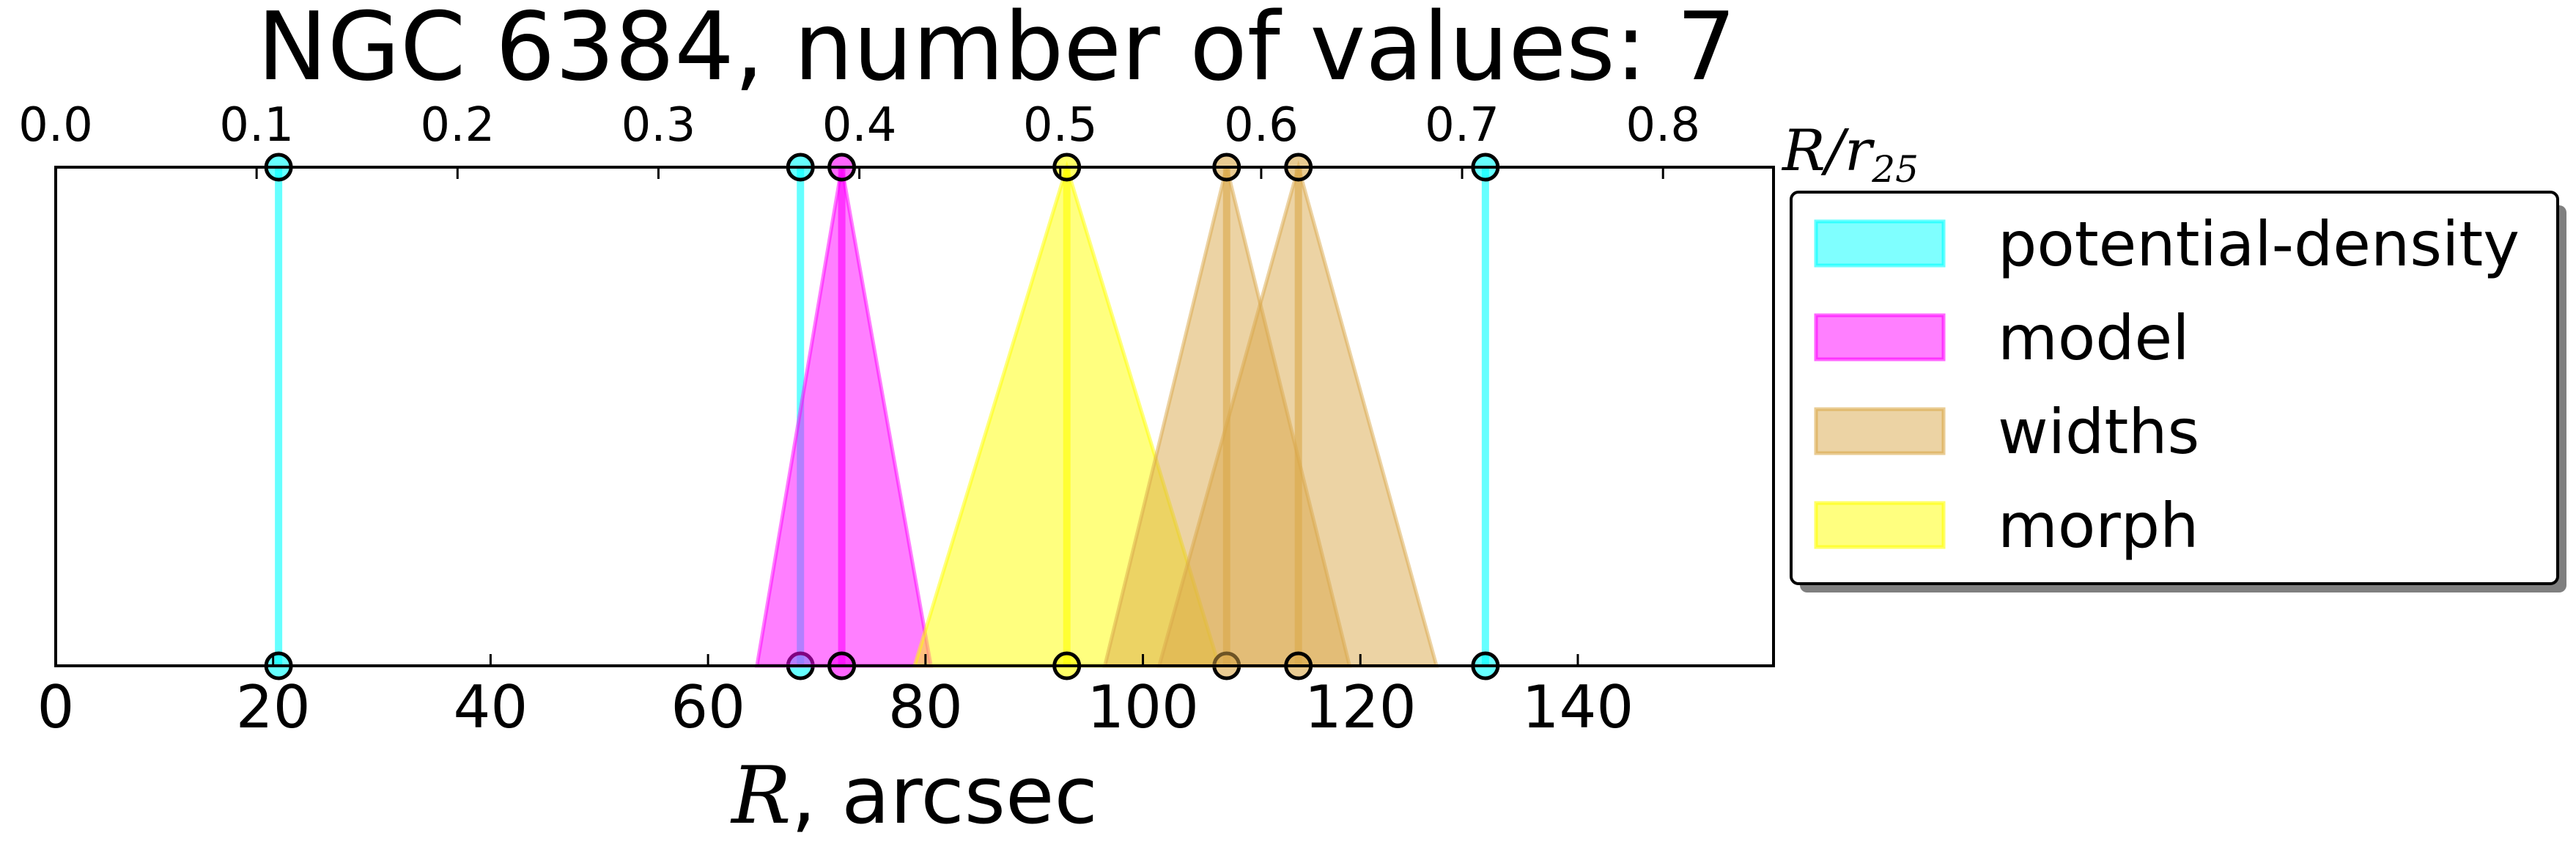 The width and height of the screenshot is (2576, 855). What do you see at coordinates (1880, 337) in the screenshot?
I see `legend-swatch-model` at bounding box center [1880, 337].